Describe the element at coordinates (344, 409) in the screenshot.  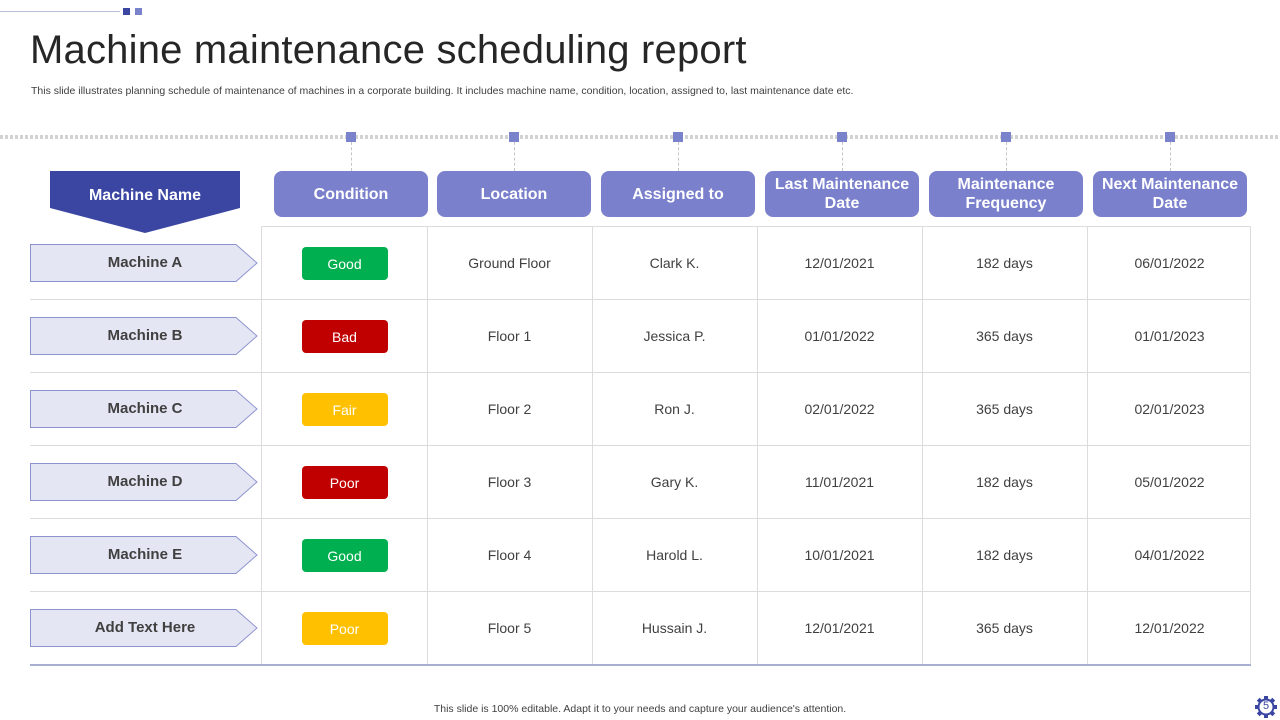
I see `condition-badge: Fair` at that location.